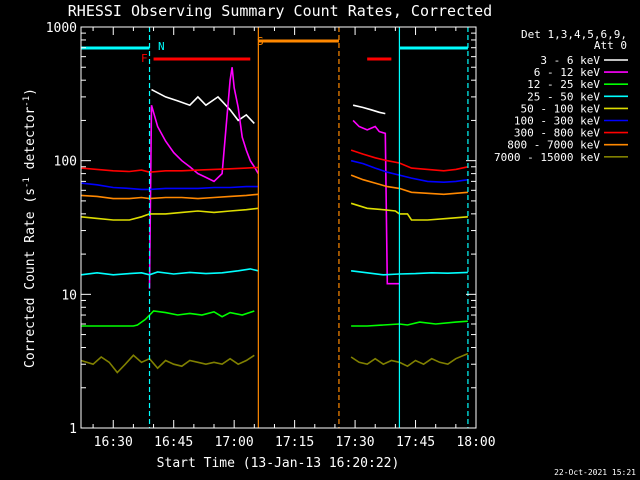 The width and height of the screenshot is (640, 480). Describe the element at coordinates (69, 295) in the screenshot. I see `y-tick-label: 10` at that location.